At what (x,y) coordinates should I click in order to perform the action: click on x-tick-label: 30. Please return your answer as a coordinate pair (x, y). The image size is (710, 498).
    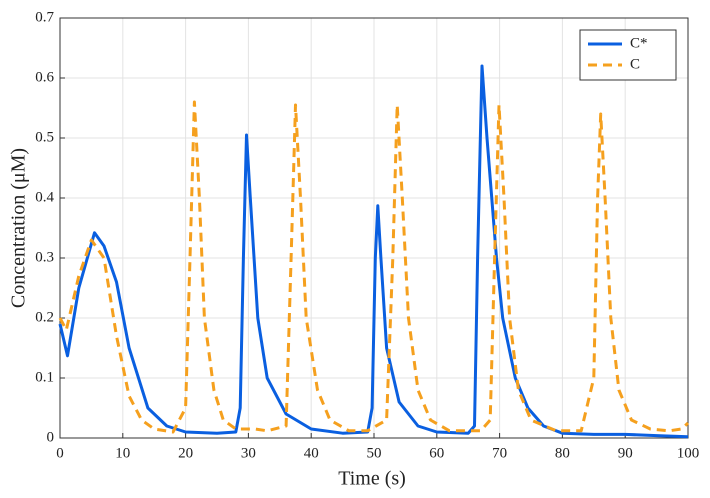
    Looking at the image, I should click on (248, 453).